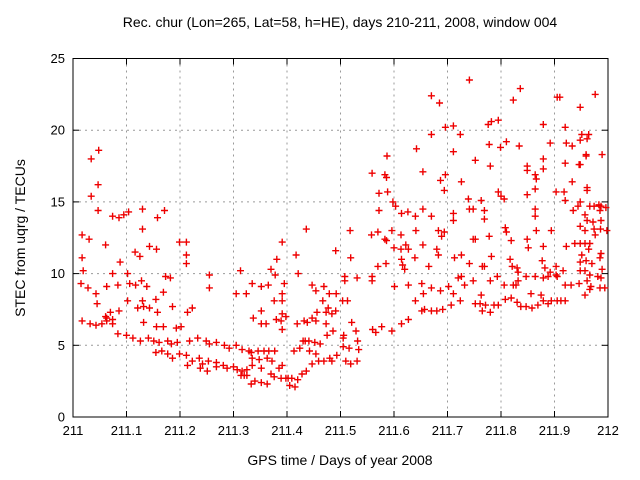 Image resolution: width=640 pixels, height=480 pixels. Describe the element at coordinates (58, 273) in the screenshot. I see `y-tick-label: 10` at that location.